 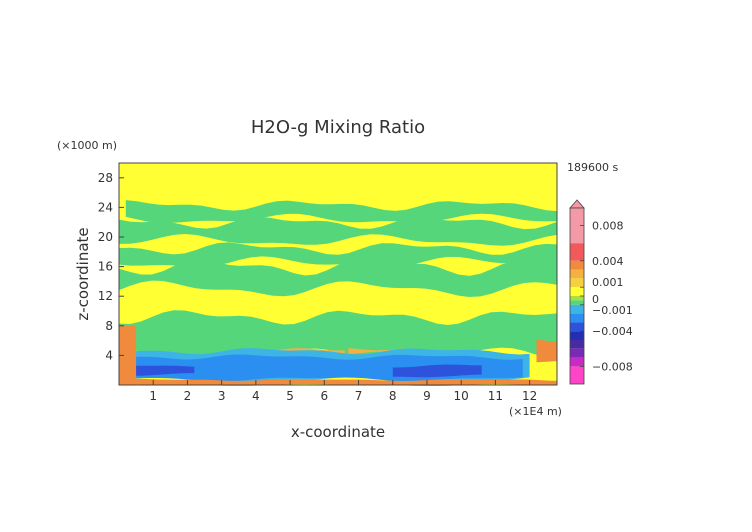 What do you see at coordinates (461, 396) in the screenshot?
I see `x-tick-label: 10` at bounding box center [461, 396].